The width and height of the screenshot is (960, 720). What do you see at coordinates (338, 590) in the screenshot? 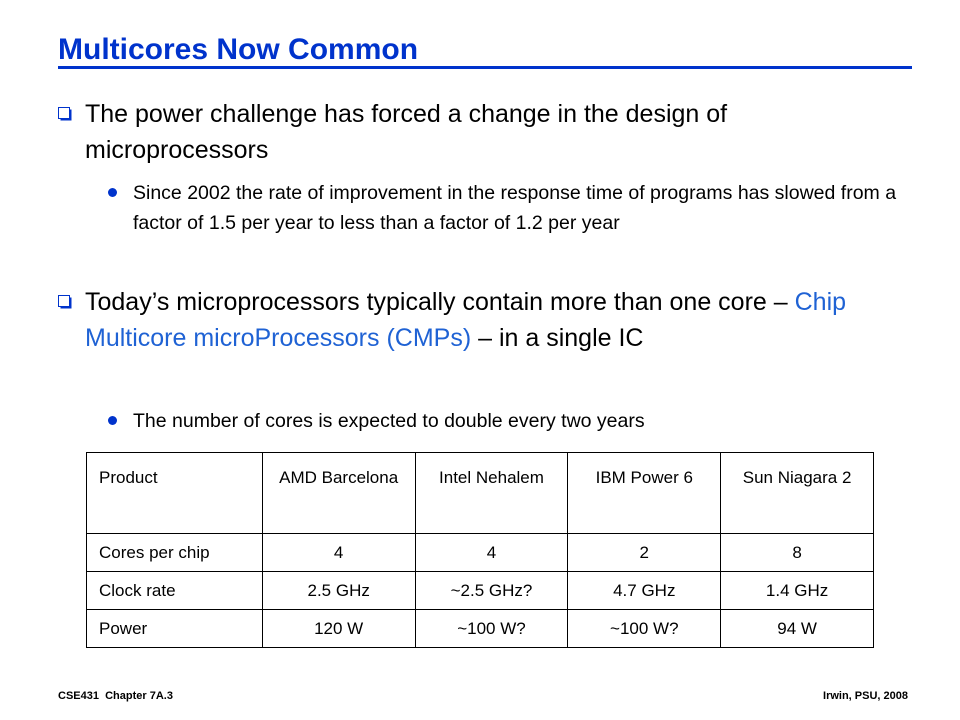
I see `table-cell: 2.5 GHz` at bounding box center [338, 590].